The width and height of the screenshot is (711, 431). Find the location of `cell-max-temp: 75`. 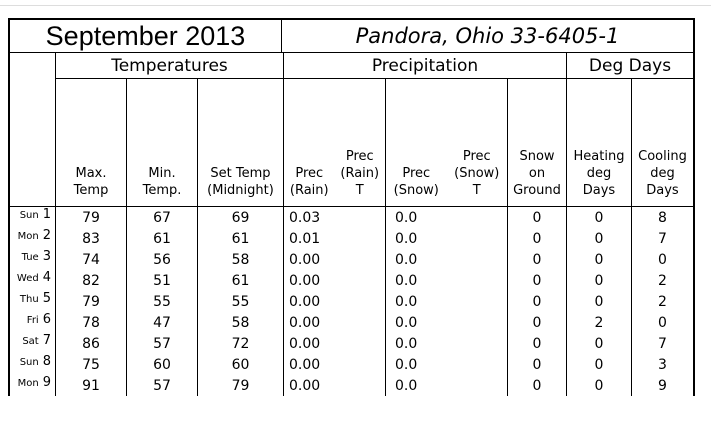

cell-max-temp: 75 is located at coordinates (91, 364).